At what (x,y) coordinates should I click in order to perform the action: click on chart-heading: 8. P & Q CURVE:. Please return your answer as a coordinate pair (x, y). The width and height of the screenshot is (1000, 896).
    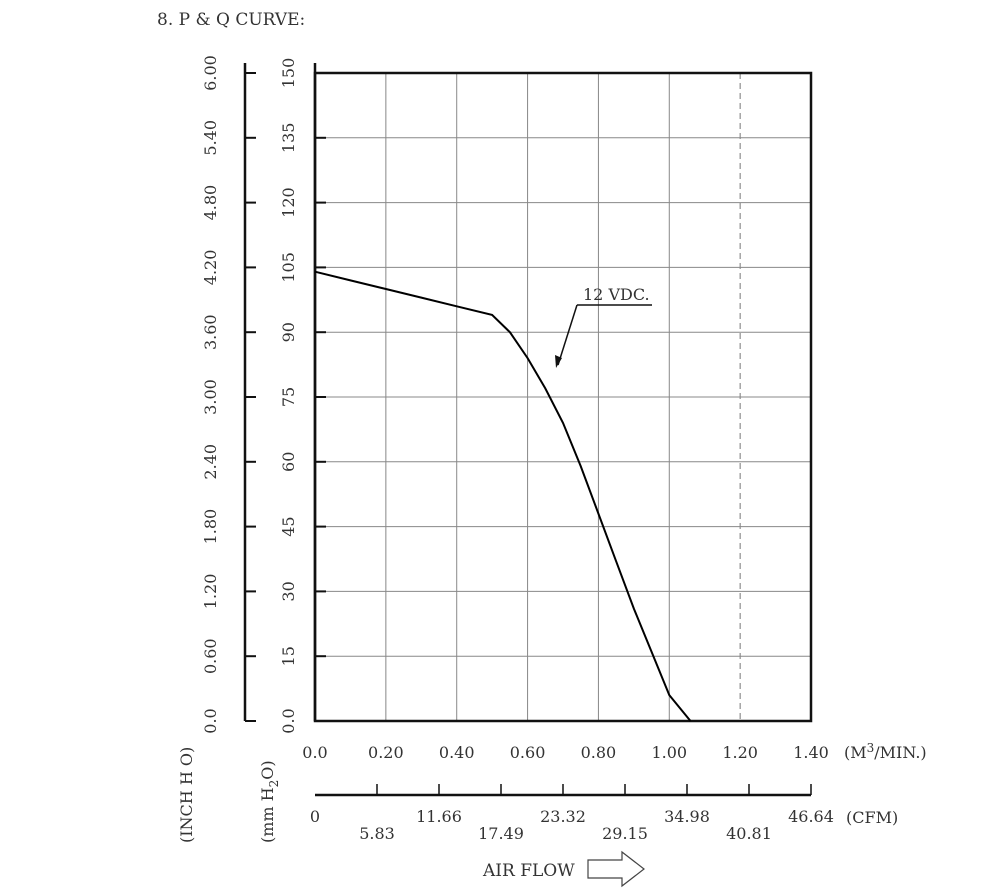
    Looking at the image, I should click on (231, 20).